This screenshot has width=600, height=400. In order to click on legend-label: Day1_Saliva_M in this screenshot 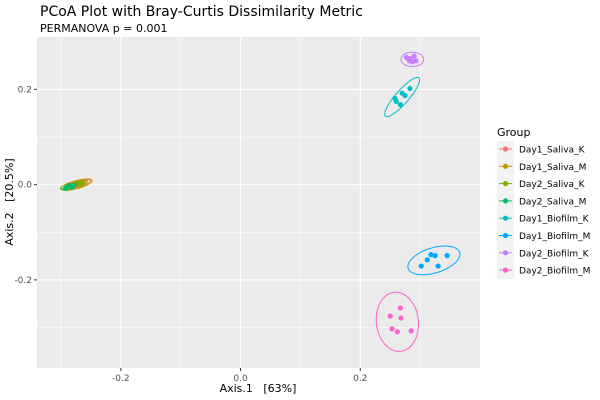, I will do `click(552, 168)`.